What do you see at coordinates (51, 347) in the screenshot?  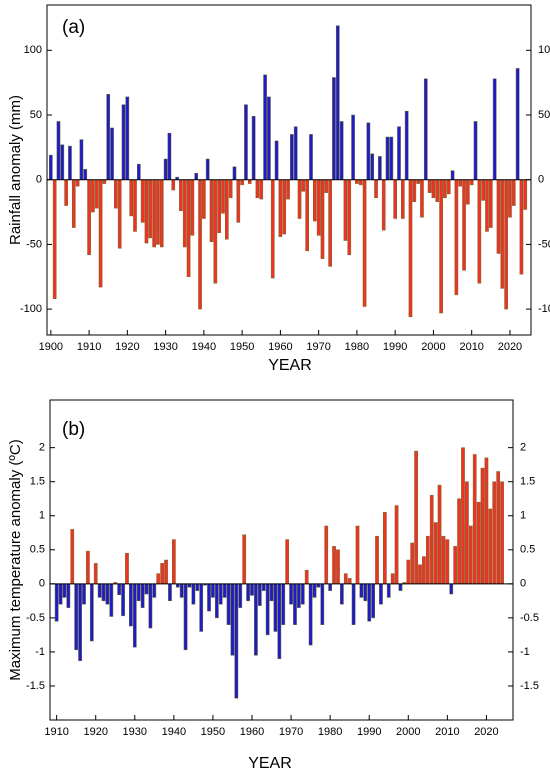 I see `x-tick-label: 1900` at bounding box center [51, 347].